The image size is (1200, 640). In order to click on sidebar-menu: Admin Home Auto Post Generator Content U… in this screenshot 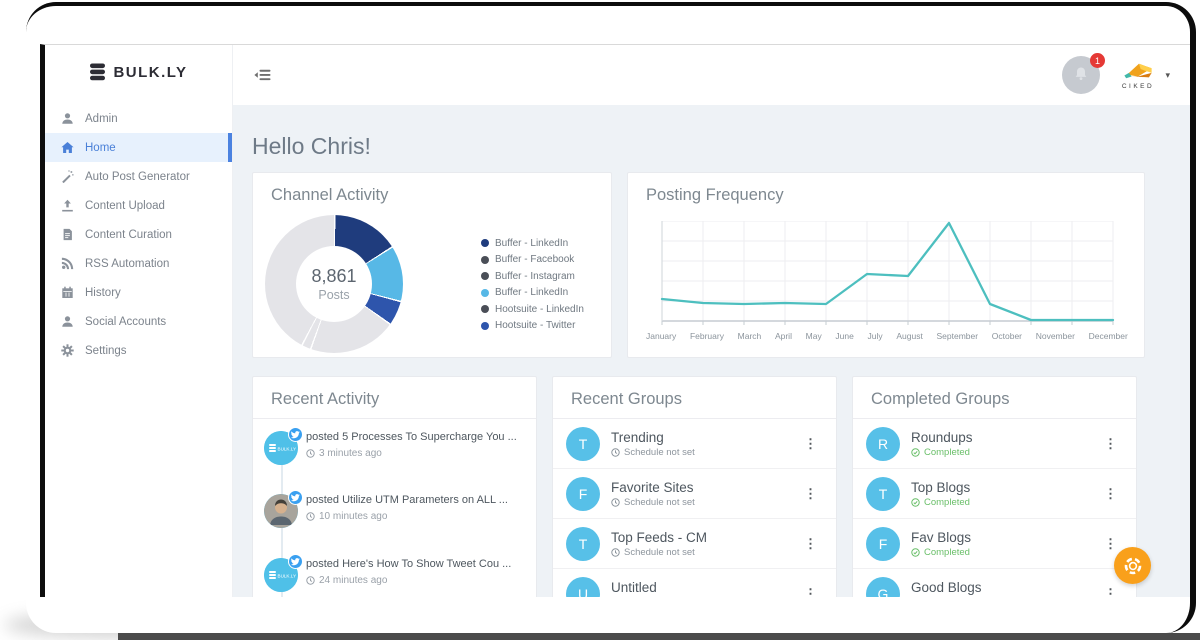, I will do `click(138, 234)`.